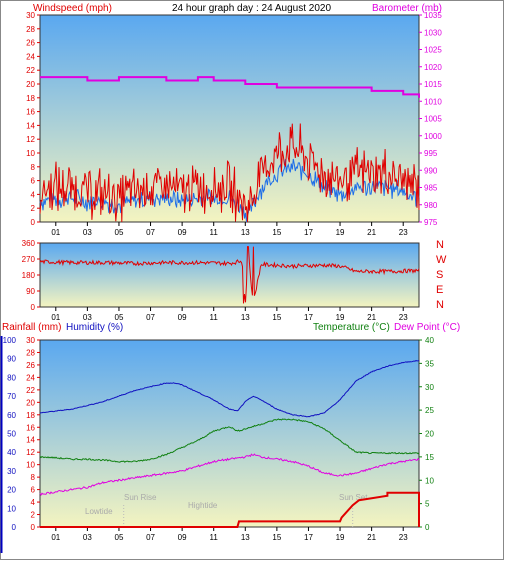 The height and width of the screenshot is (563, 529). Describe the element at coordinates (33, 181) in the screenshot. I see `wind-tick-label: 6` at that location.